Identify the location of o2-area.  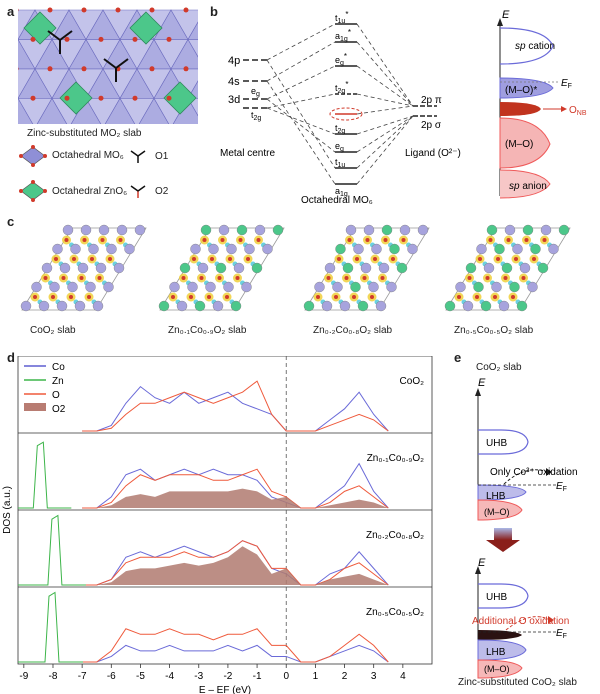
(235, 498).